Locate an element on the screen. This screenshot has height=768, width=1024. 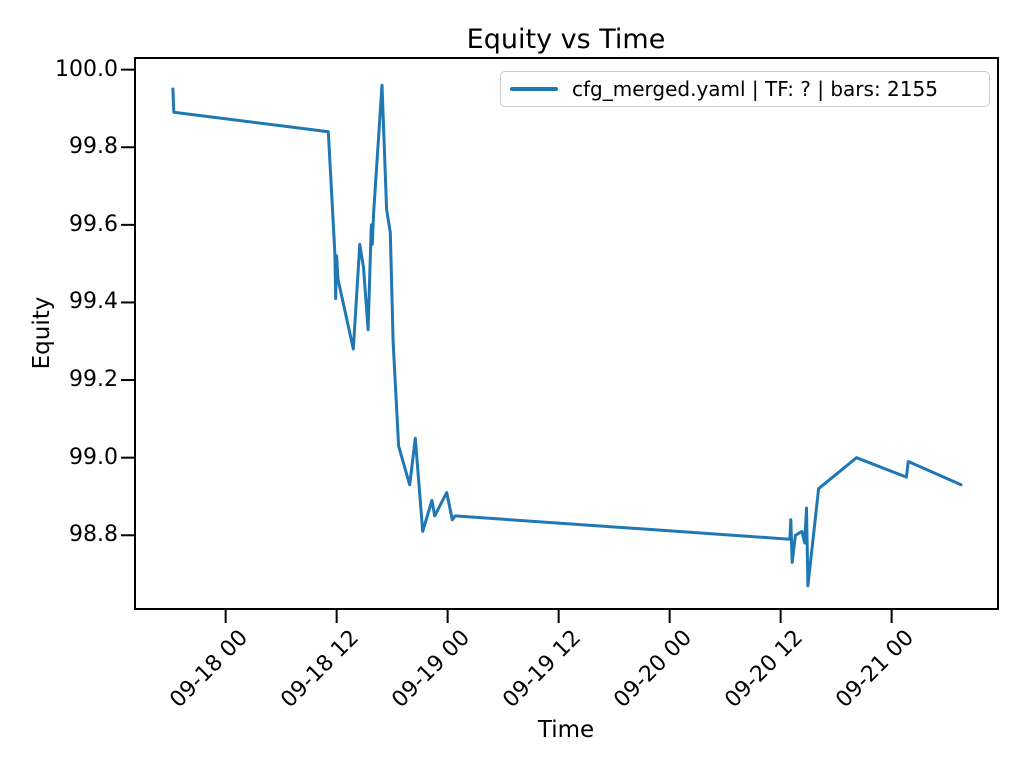
chart-title: Equity vs Time is located at coordinates (566, 39).